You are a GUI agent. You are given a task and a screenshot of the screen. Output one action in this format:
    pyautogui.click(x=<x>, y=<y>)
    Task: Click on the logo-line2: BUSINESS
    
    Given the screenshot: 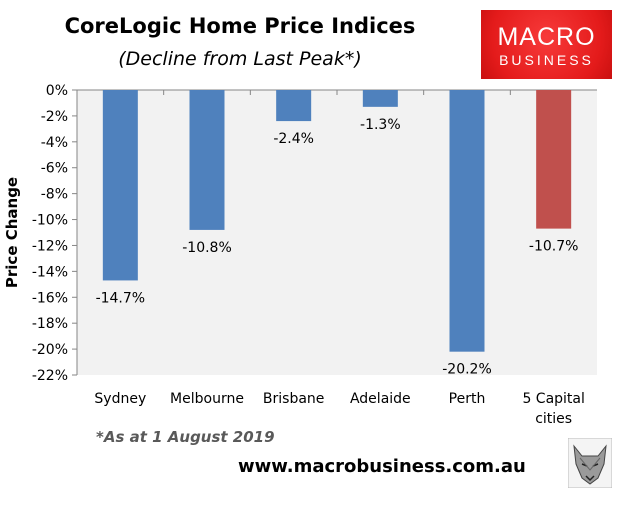 What is the action you would take?
    pyautogui.click(x=546, y=60)
    